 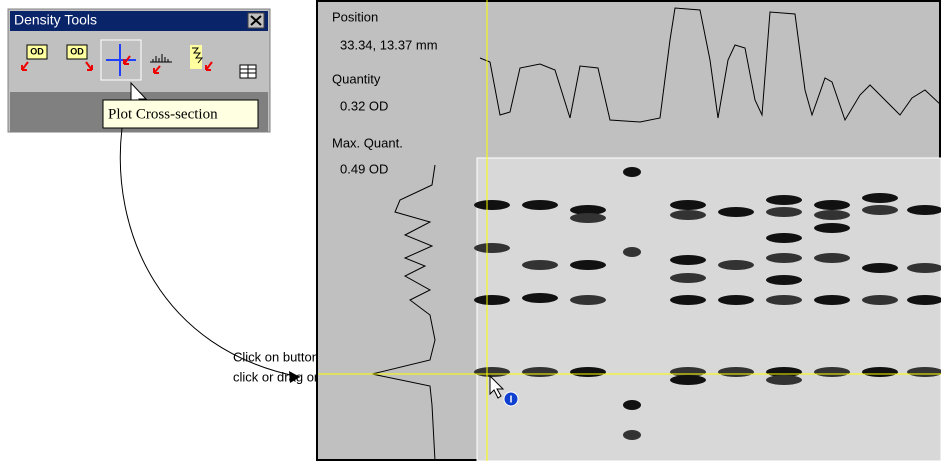 What do you see at coordinates (355, 16) in the screenshot?
I see `position-label: Position` at bounding box center [355, 16].